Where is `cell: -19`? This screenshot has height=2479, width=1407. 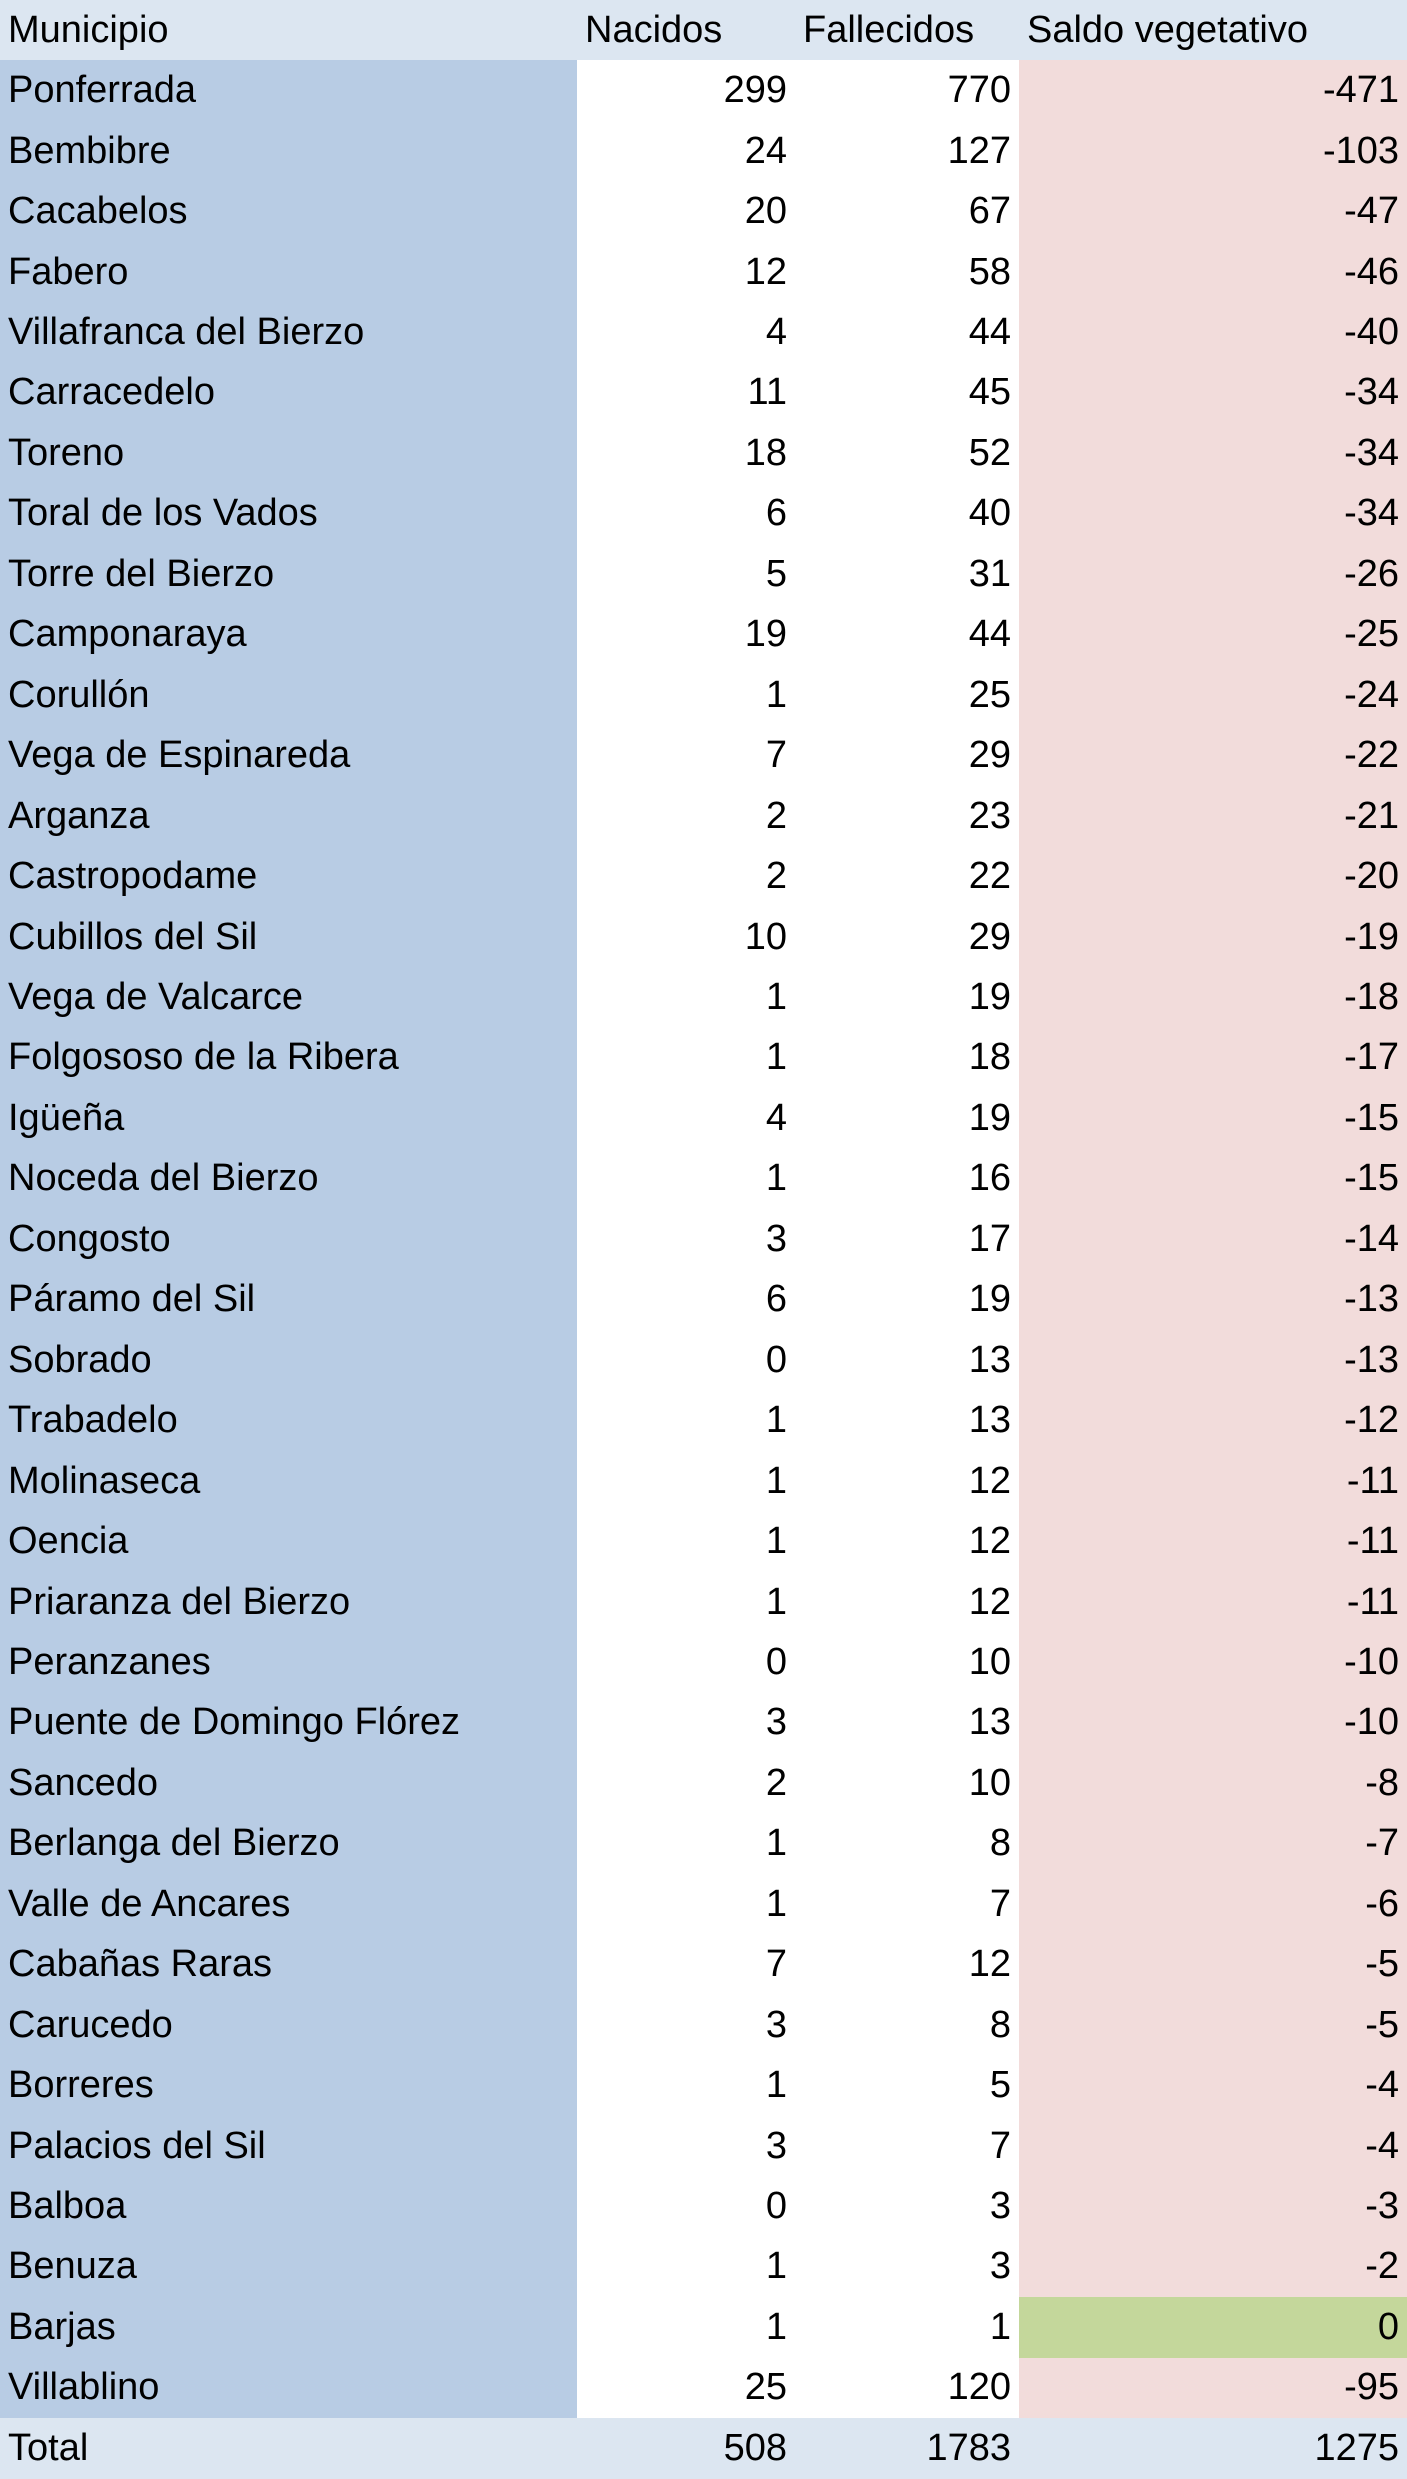 cell: -19 is located at coordinates (1213, 937).